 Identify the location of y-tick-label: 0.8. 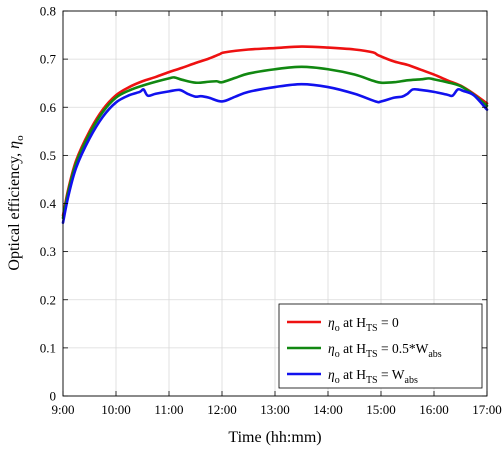
(48, 11).